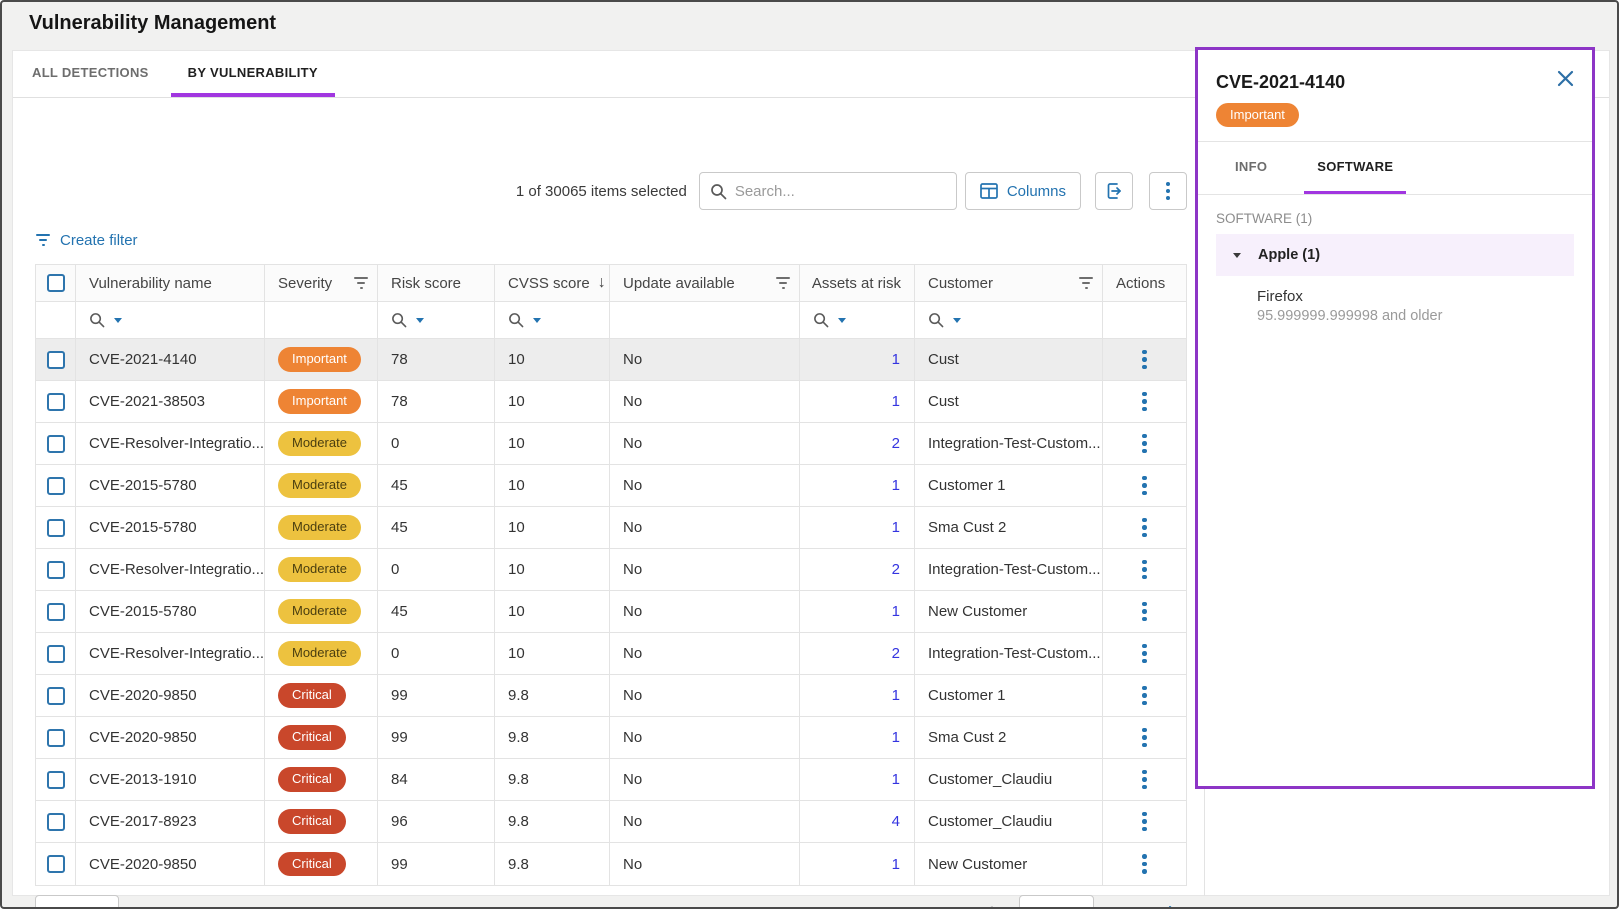 The width and height of the screenshot is (1619, 909). Describe the element at coordinates (319, 569) in the screenshot. I see `severity-badge: Moderate` at that location.